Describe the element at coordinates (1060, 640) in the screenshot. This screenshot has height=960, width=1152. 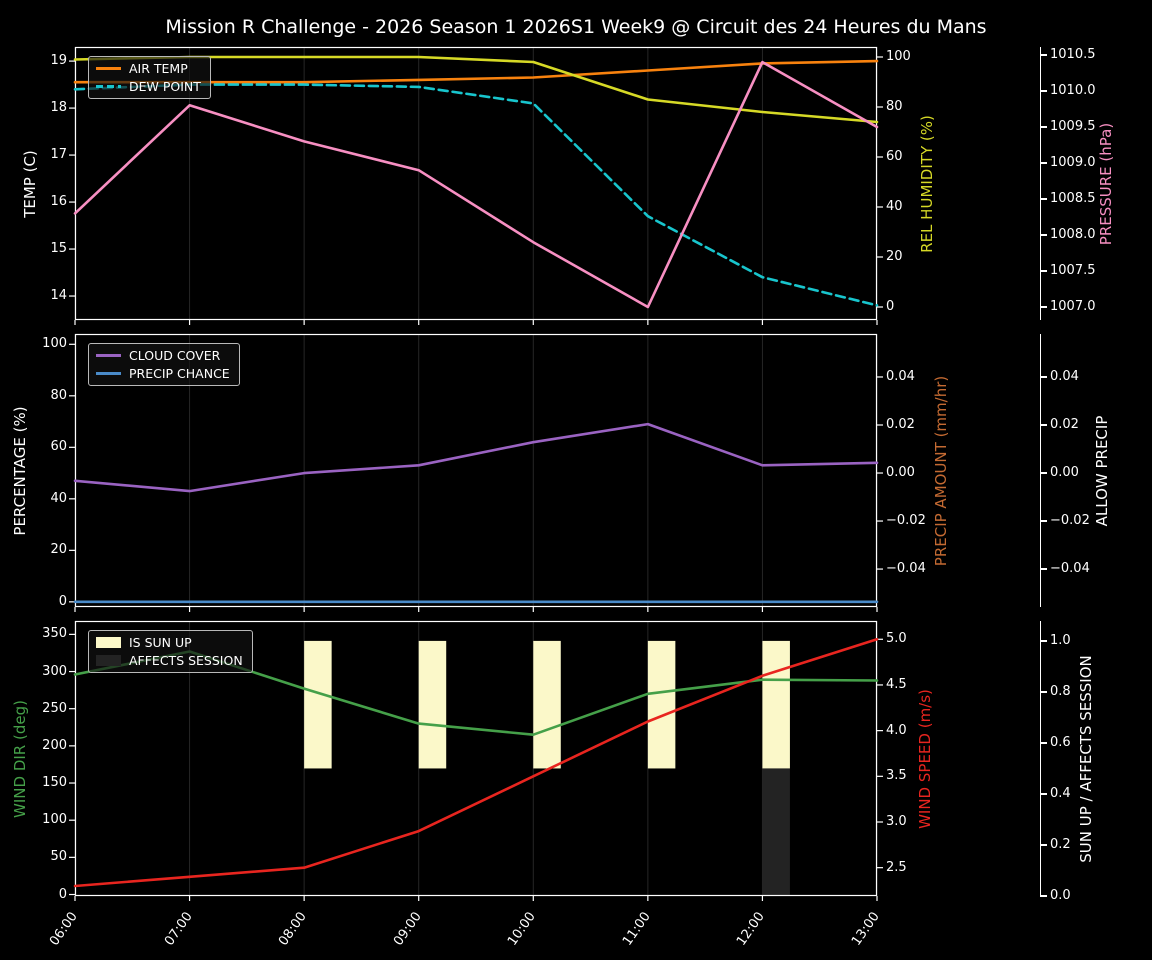
I see `y-tick-label: 1.0` at that location.